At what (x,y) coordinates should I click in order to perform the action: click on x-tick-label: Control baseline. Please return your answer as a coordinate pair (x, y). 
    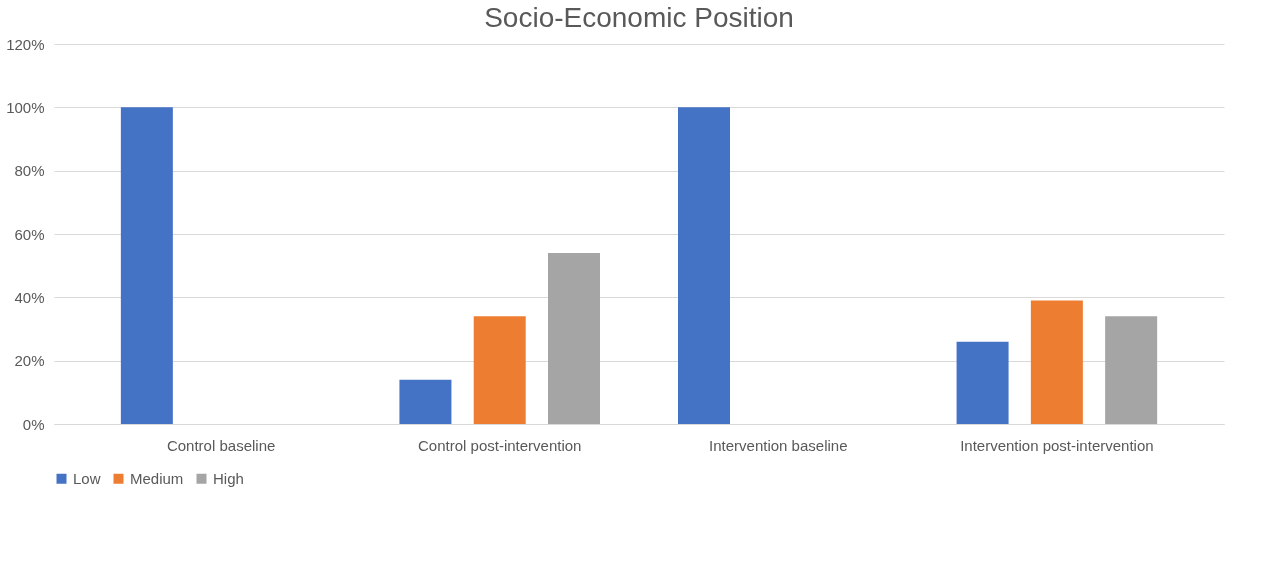
    Looking at the image, I should click on (221, 445).